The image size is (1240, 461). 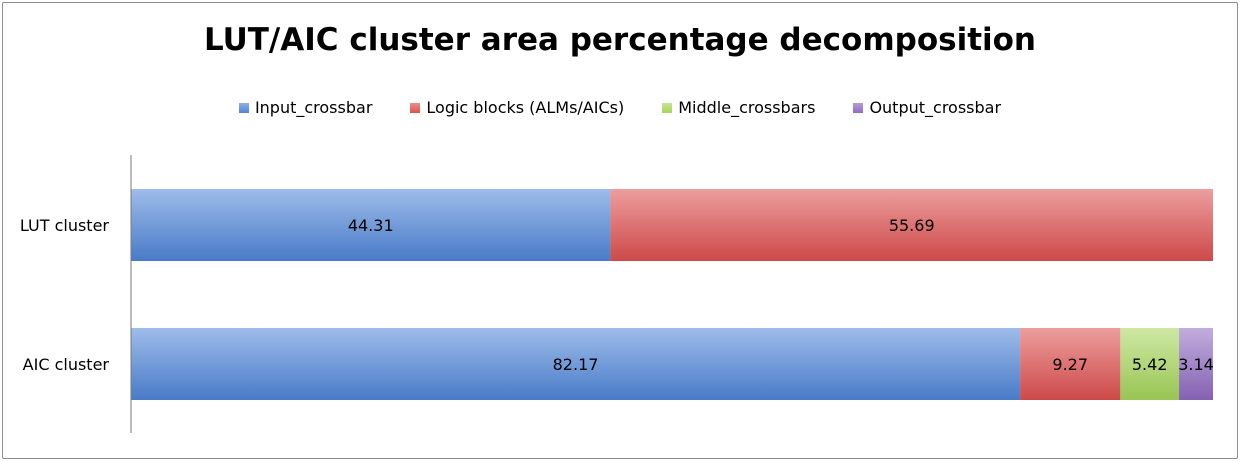 I want to click on data-label-aic-cluster-logic-blocks-alms-aics: 9.27, so click(x=1070, y=364).